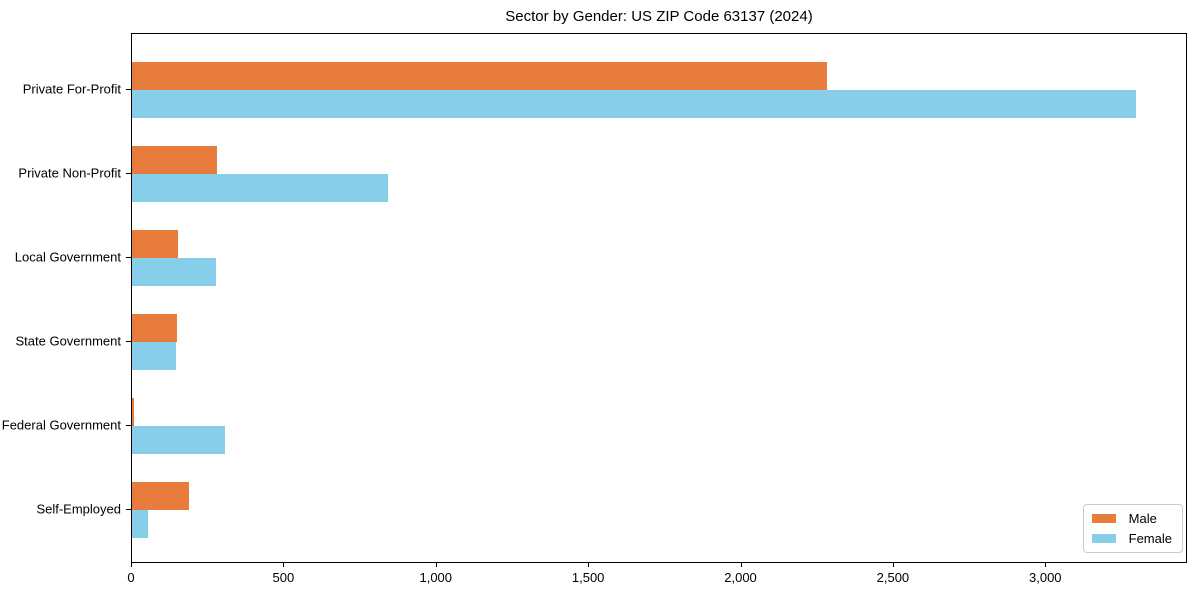 Image resolution: width=1200 pixels, height=600 pixels. I want to click on bar-female-private-for-profit, so click(634, 104).